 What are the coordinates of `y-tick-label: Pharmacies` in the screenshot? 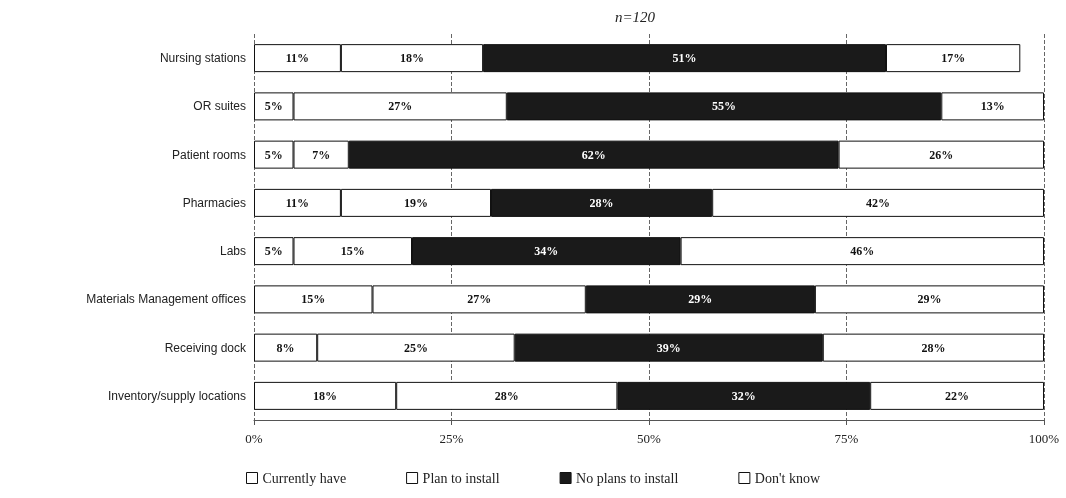 It's located at (214, 202).